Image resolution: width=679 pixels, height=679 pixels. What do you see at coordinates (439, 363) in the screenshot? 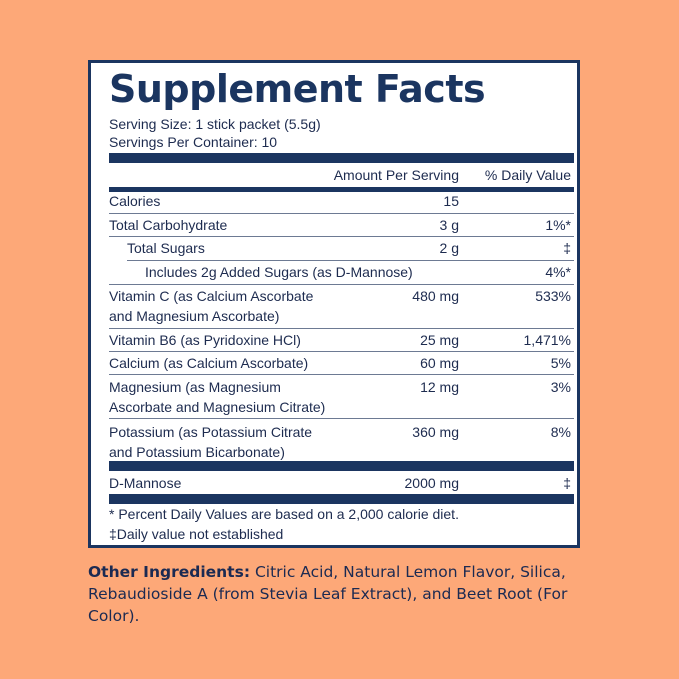
I see `nutrient-amount: 60 mg` at bounding box center [439, 363].